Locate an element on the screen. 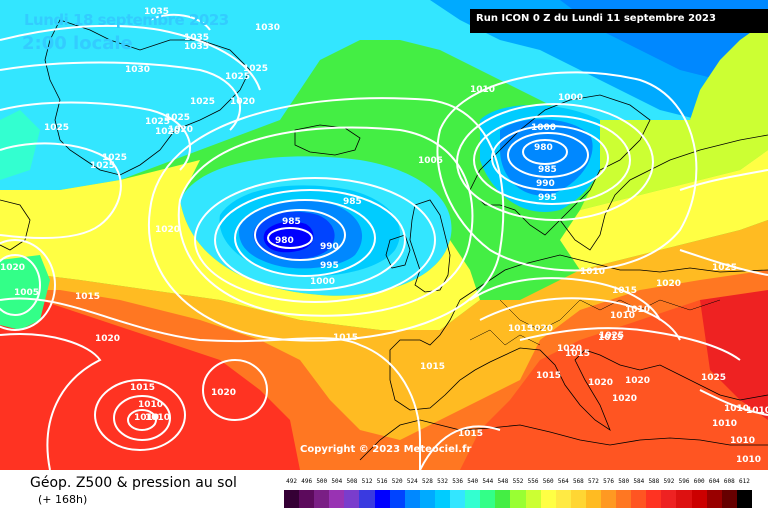  isobar-1015-africa is located at coordinates (460, 447).